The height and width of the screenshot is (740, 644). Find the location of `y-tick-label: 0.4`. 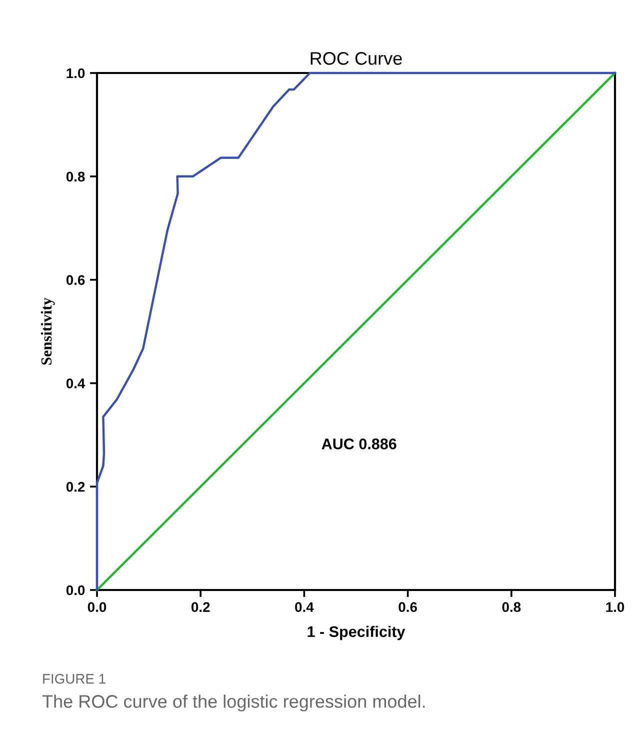

y-tick-label: 0.4 is located at coordinates (76, 383).